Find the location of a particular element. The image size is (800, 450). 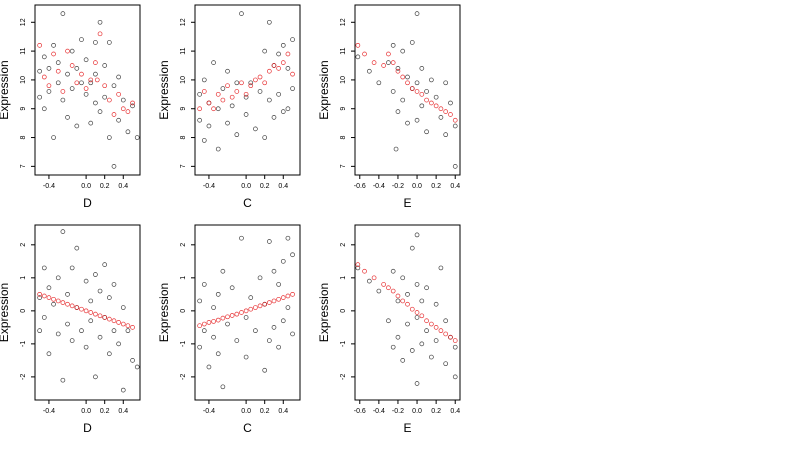

scatter-panel-2: -0.4 0.0 0.2 0.4 7 8 9 10 11 12 C Expression is located at coordinates (229, 107).